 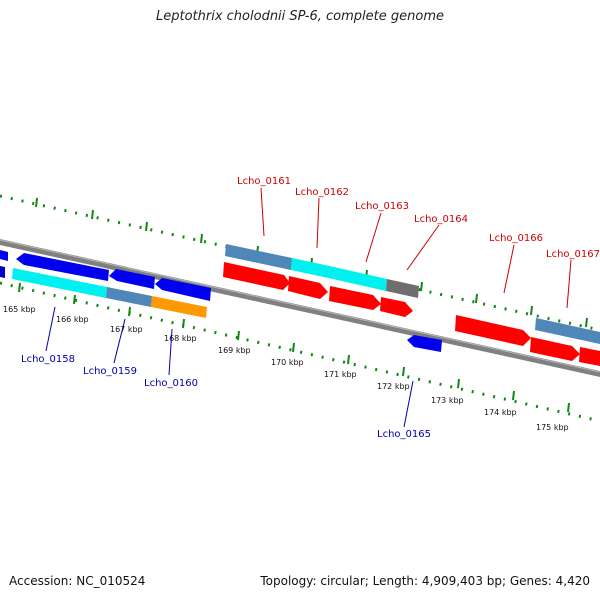 I want to click on kbp-label: 168 kbp, so click(x=180, y=338).